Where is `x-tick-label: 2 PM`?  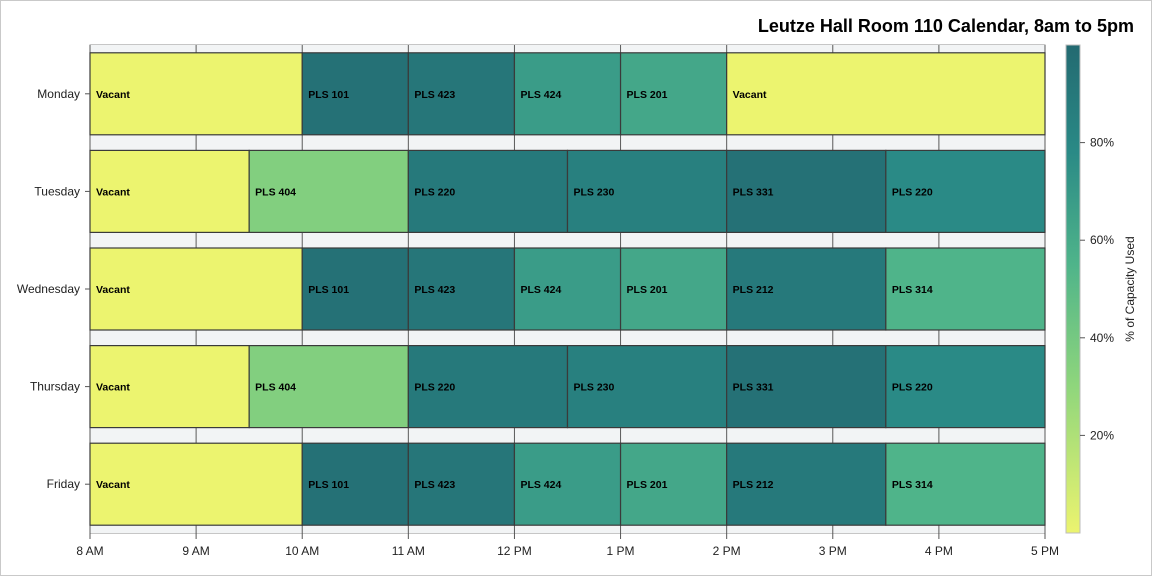 x-tick-label: 2 PM is located at coordinates (727, 551).